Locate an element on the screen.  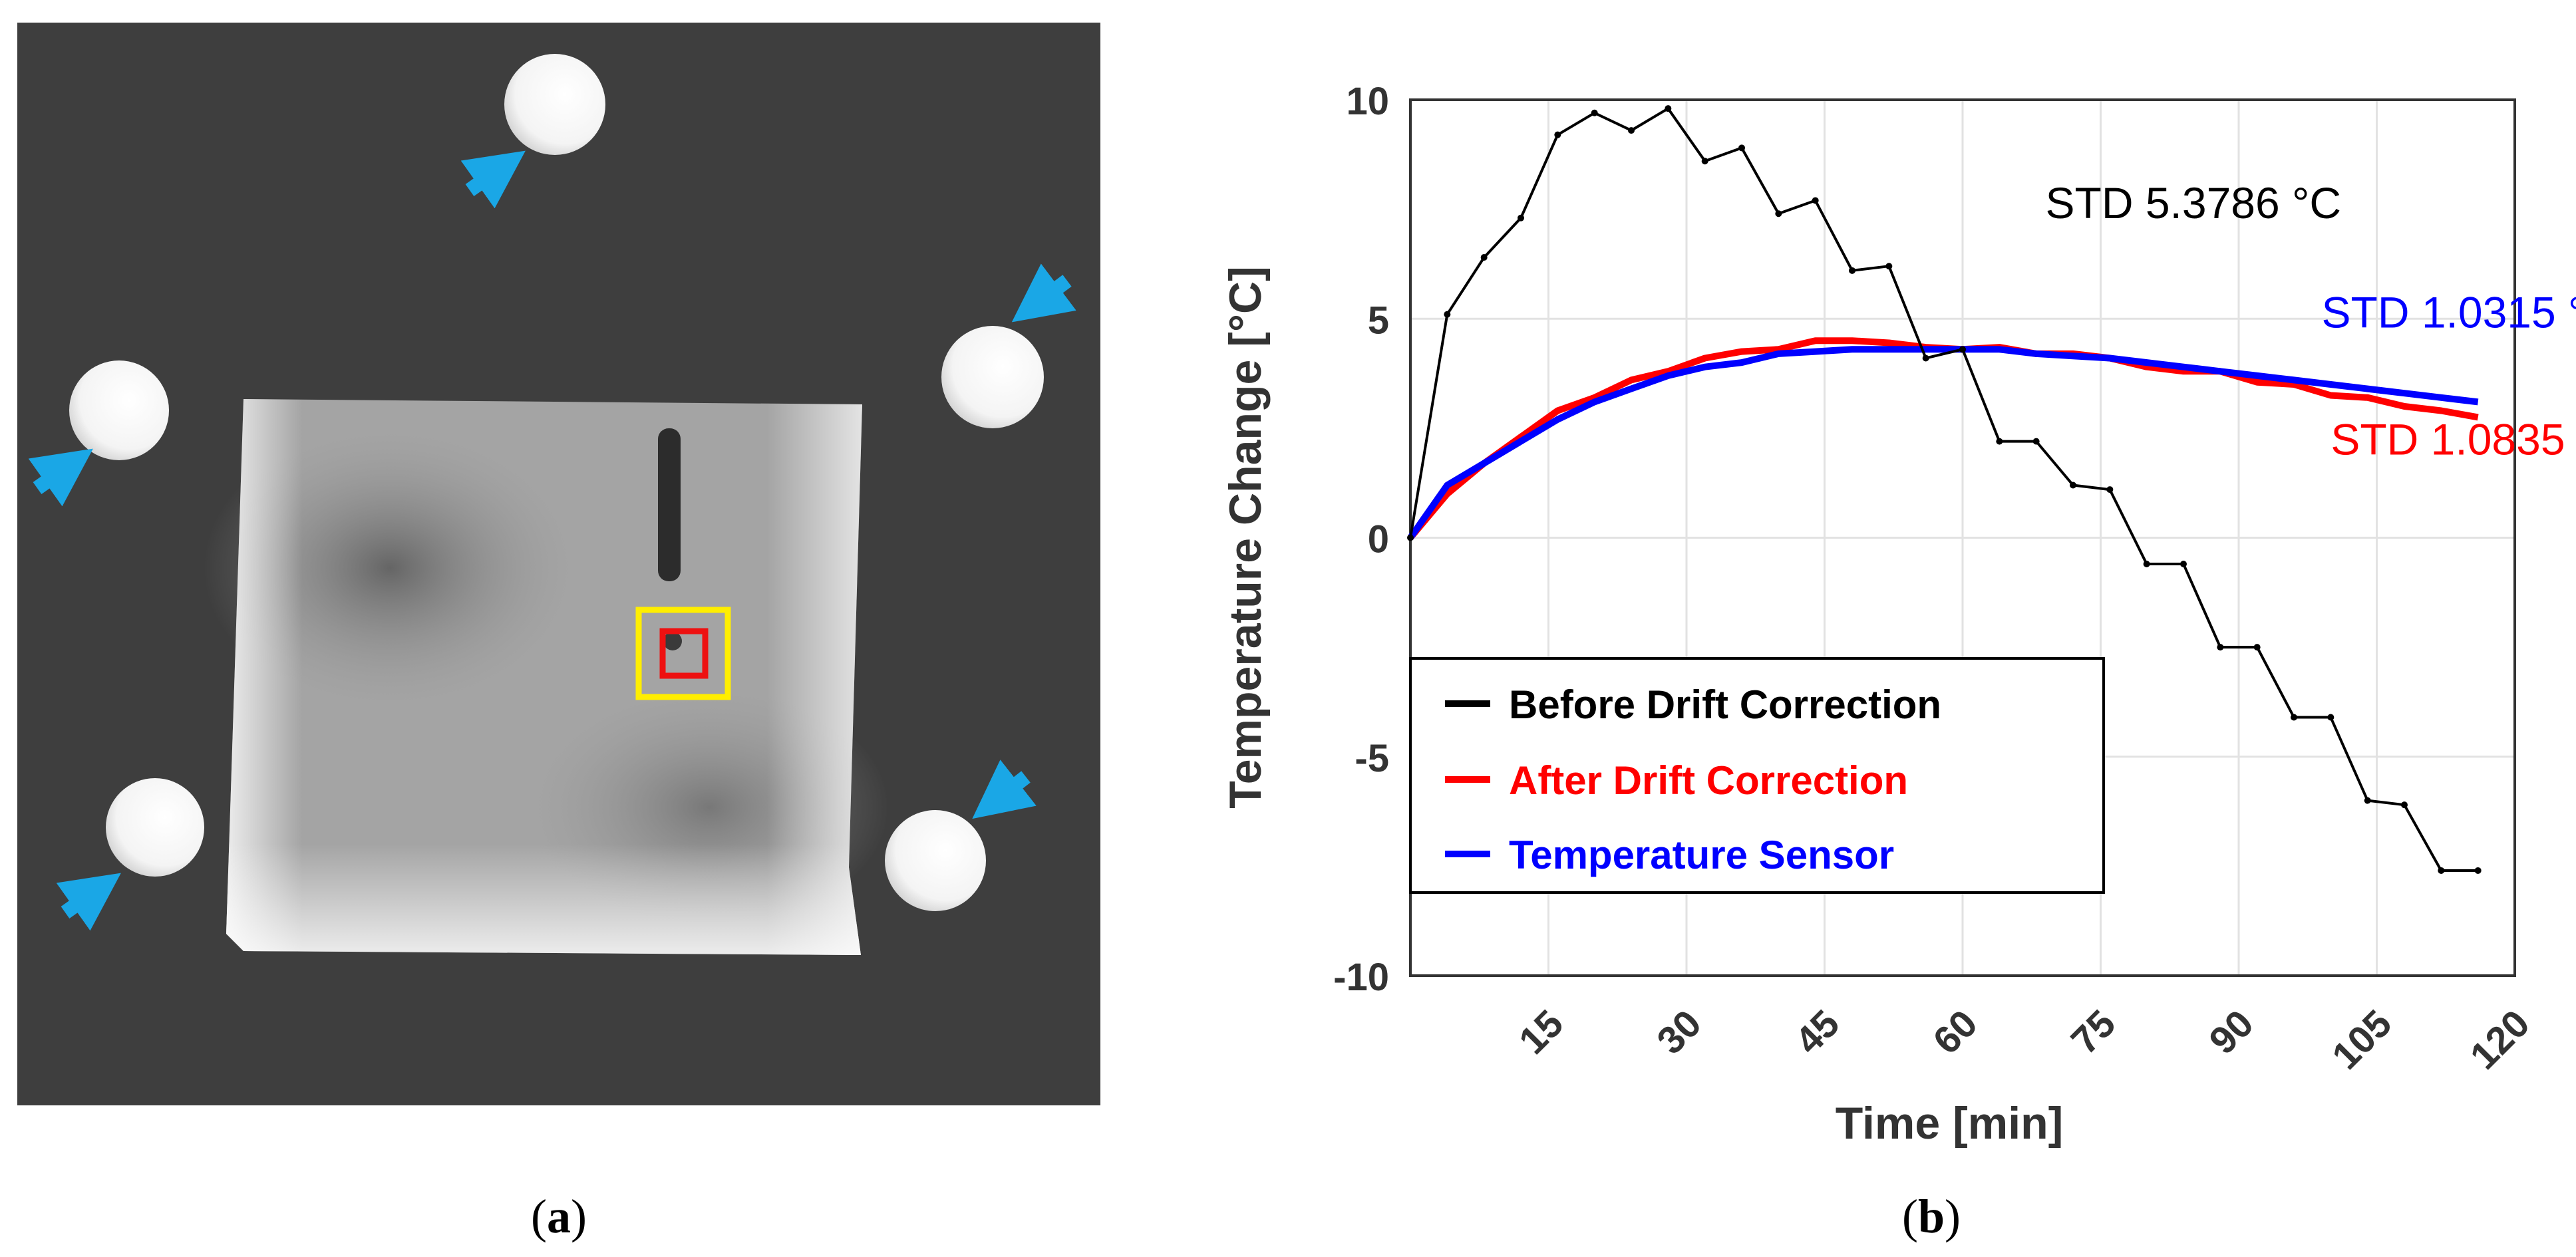
x-tick-label: 60 is located at coordinates (1955, 1032).